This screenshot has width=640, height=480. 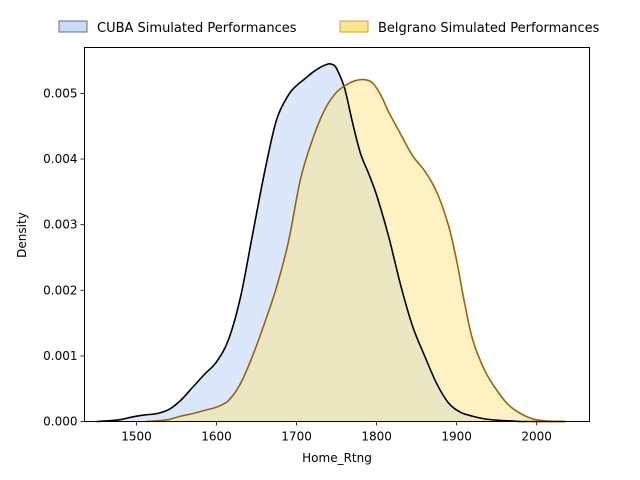 What do you see at coordinates (536, 437) in the screenshot?
I see `x-tick-label: 2000` at bounding box center [536, 437].